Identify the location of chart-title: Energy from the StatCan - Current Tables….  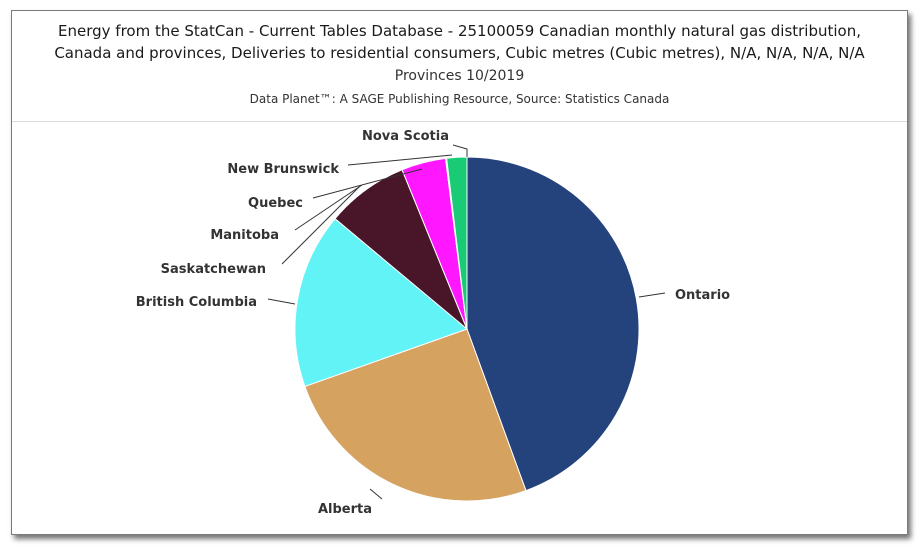
(459, 42).